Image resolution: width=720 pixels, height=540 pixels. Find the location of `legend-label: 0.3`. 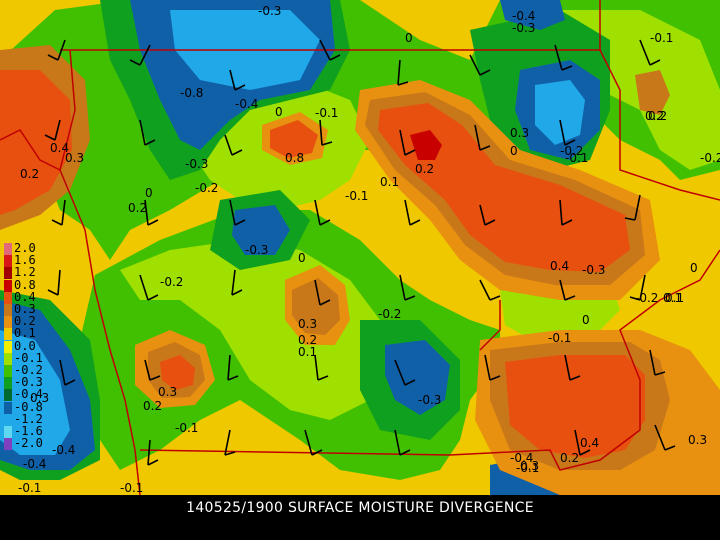

legend-label: 0.3 is located at coordinates (25, 309).